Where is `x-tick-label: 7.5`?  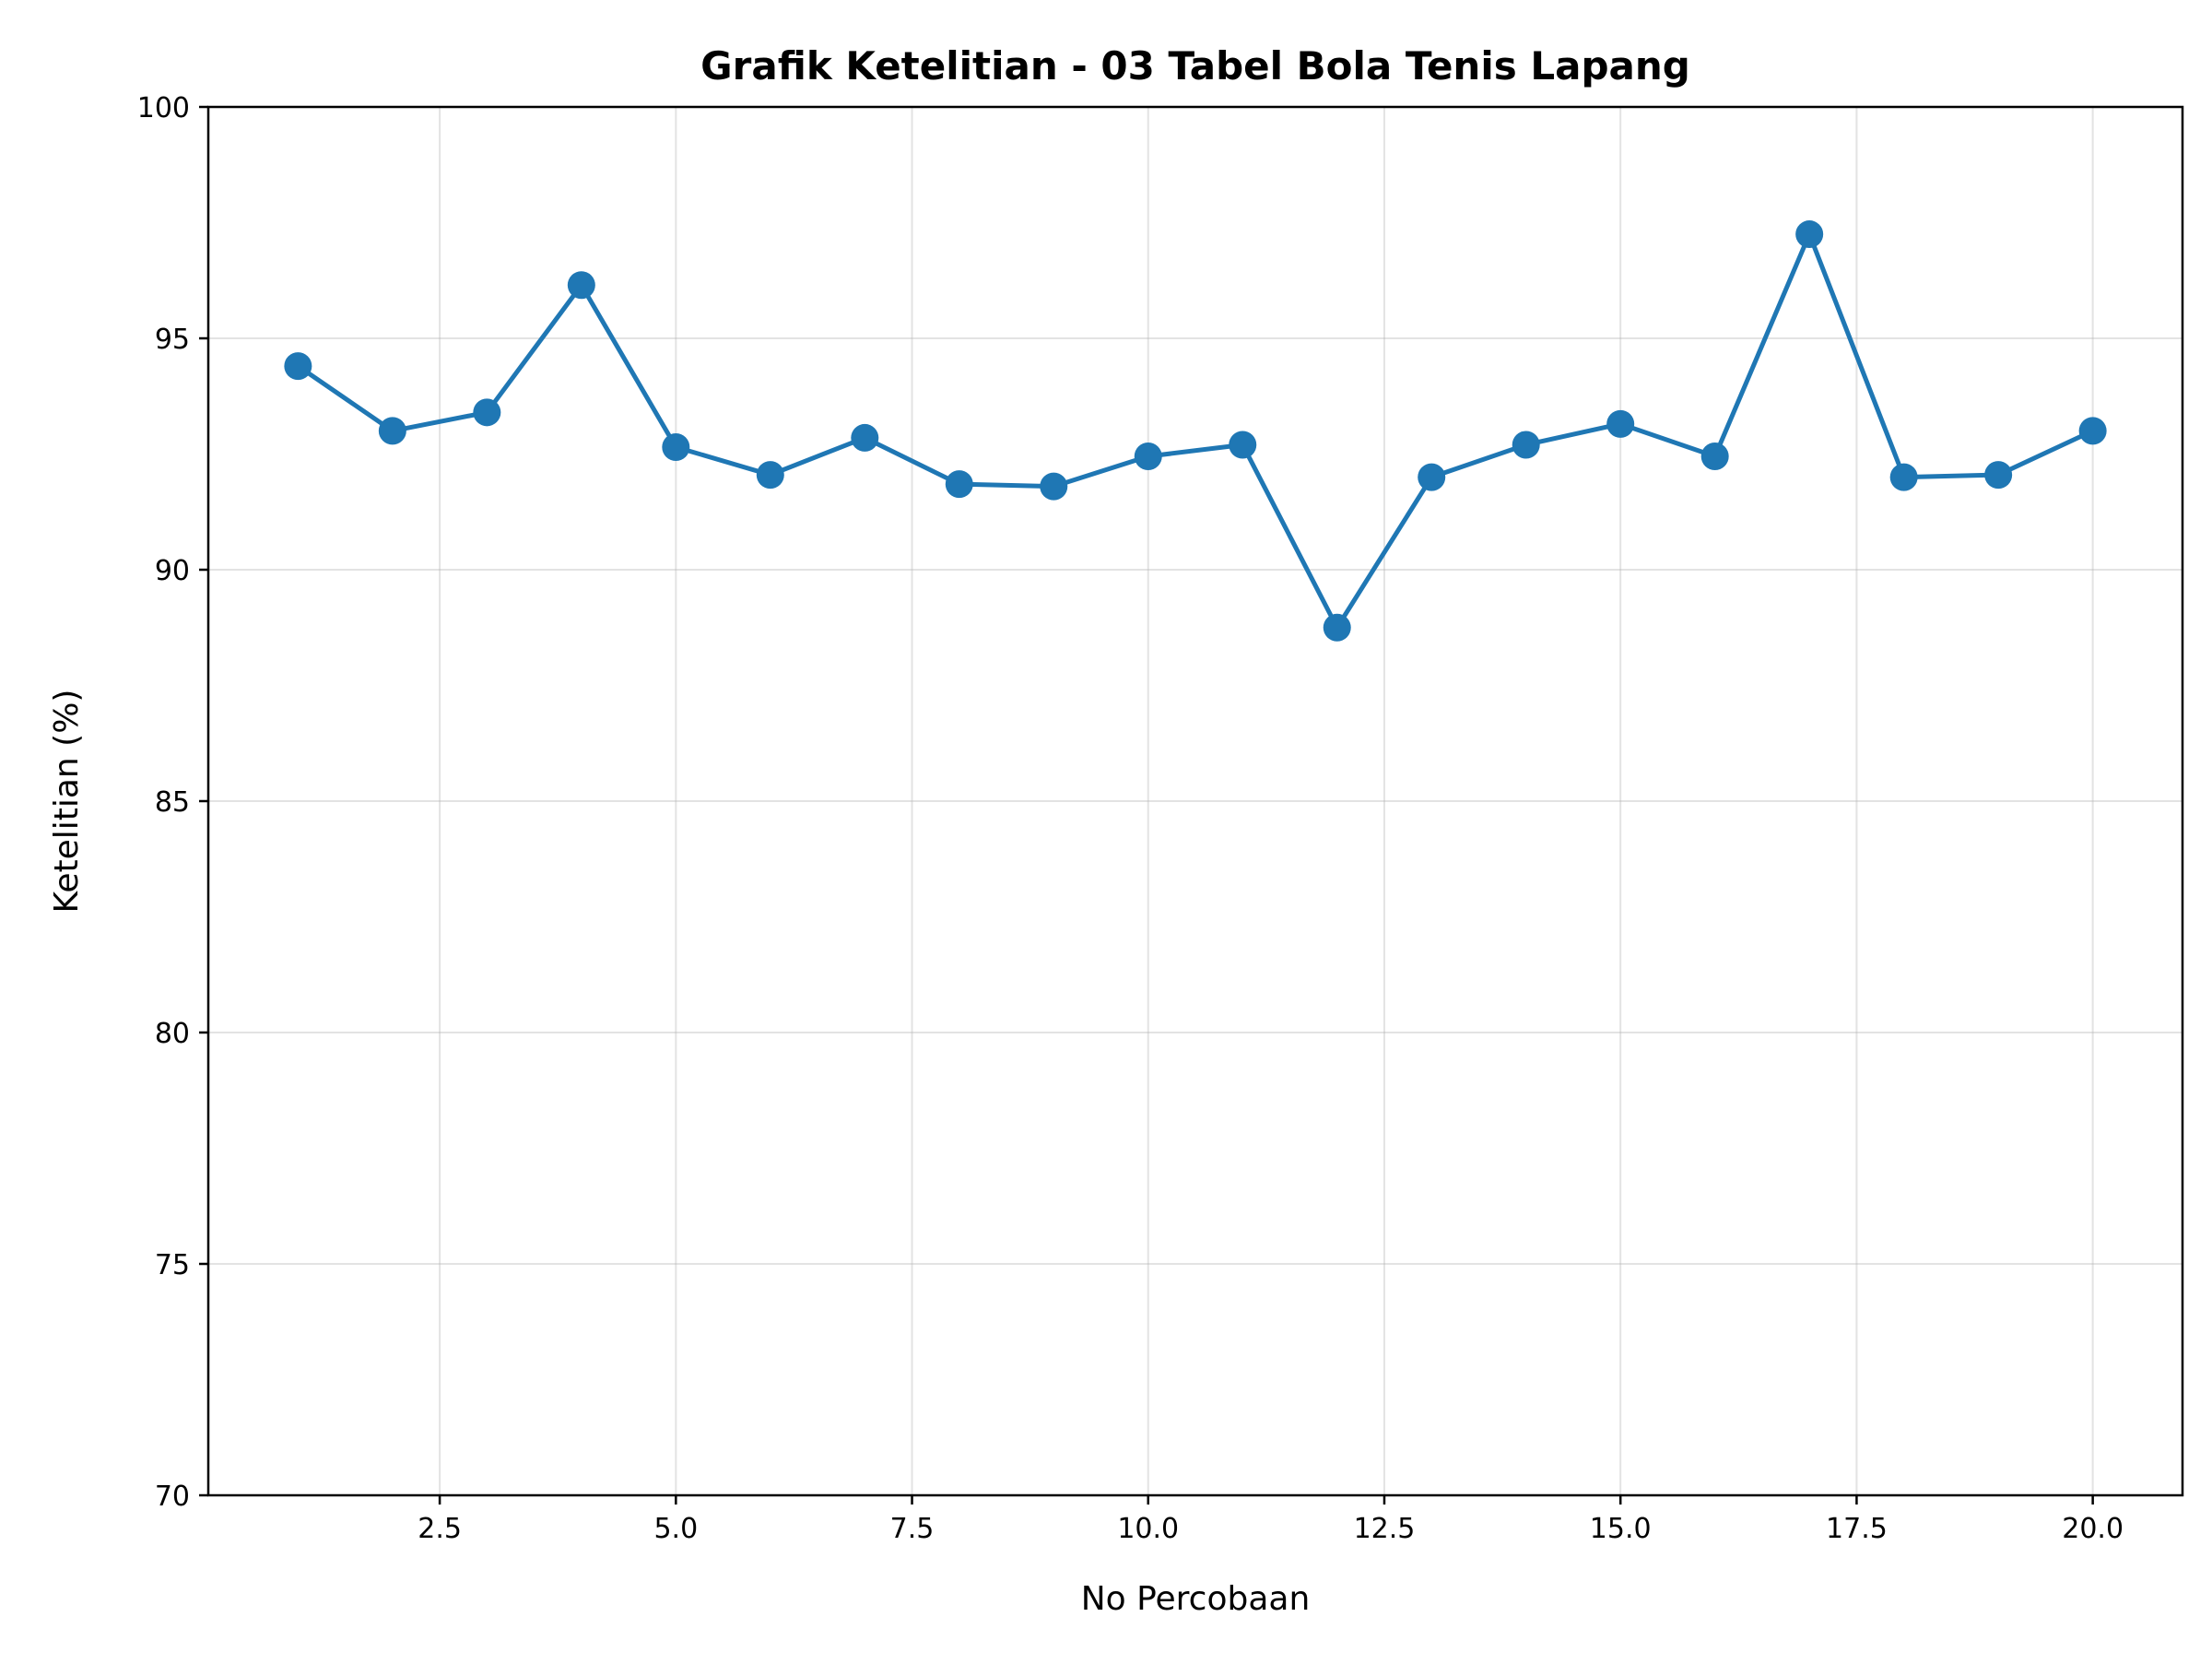
x-tick-label: 7.5 is located at coordinates (912, 1529).